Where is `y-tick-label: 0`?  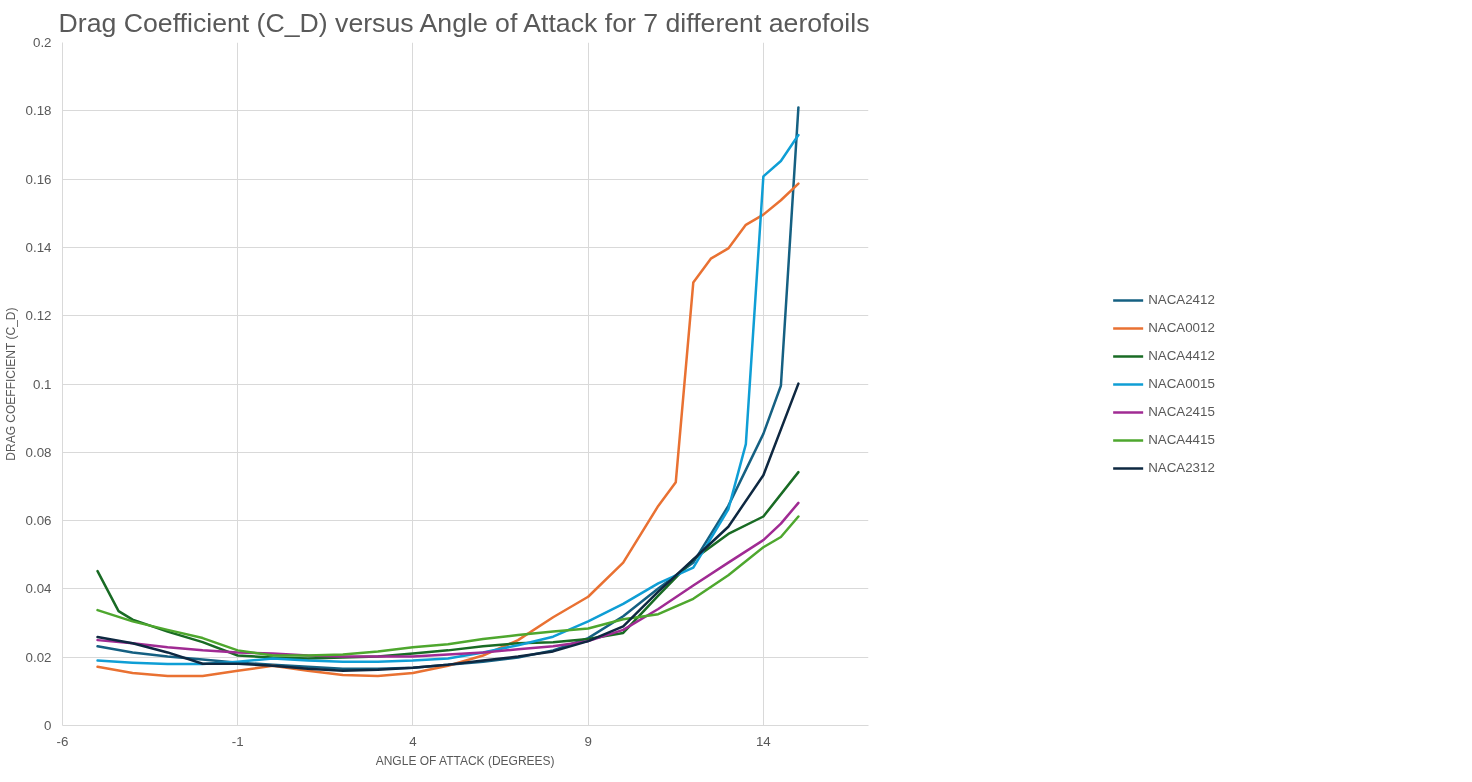
y-tick-label: 0 is located at coordinates (48, 725).